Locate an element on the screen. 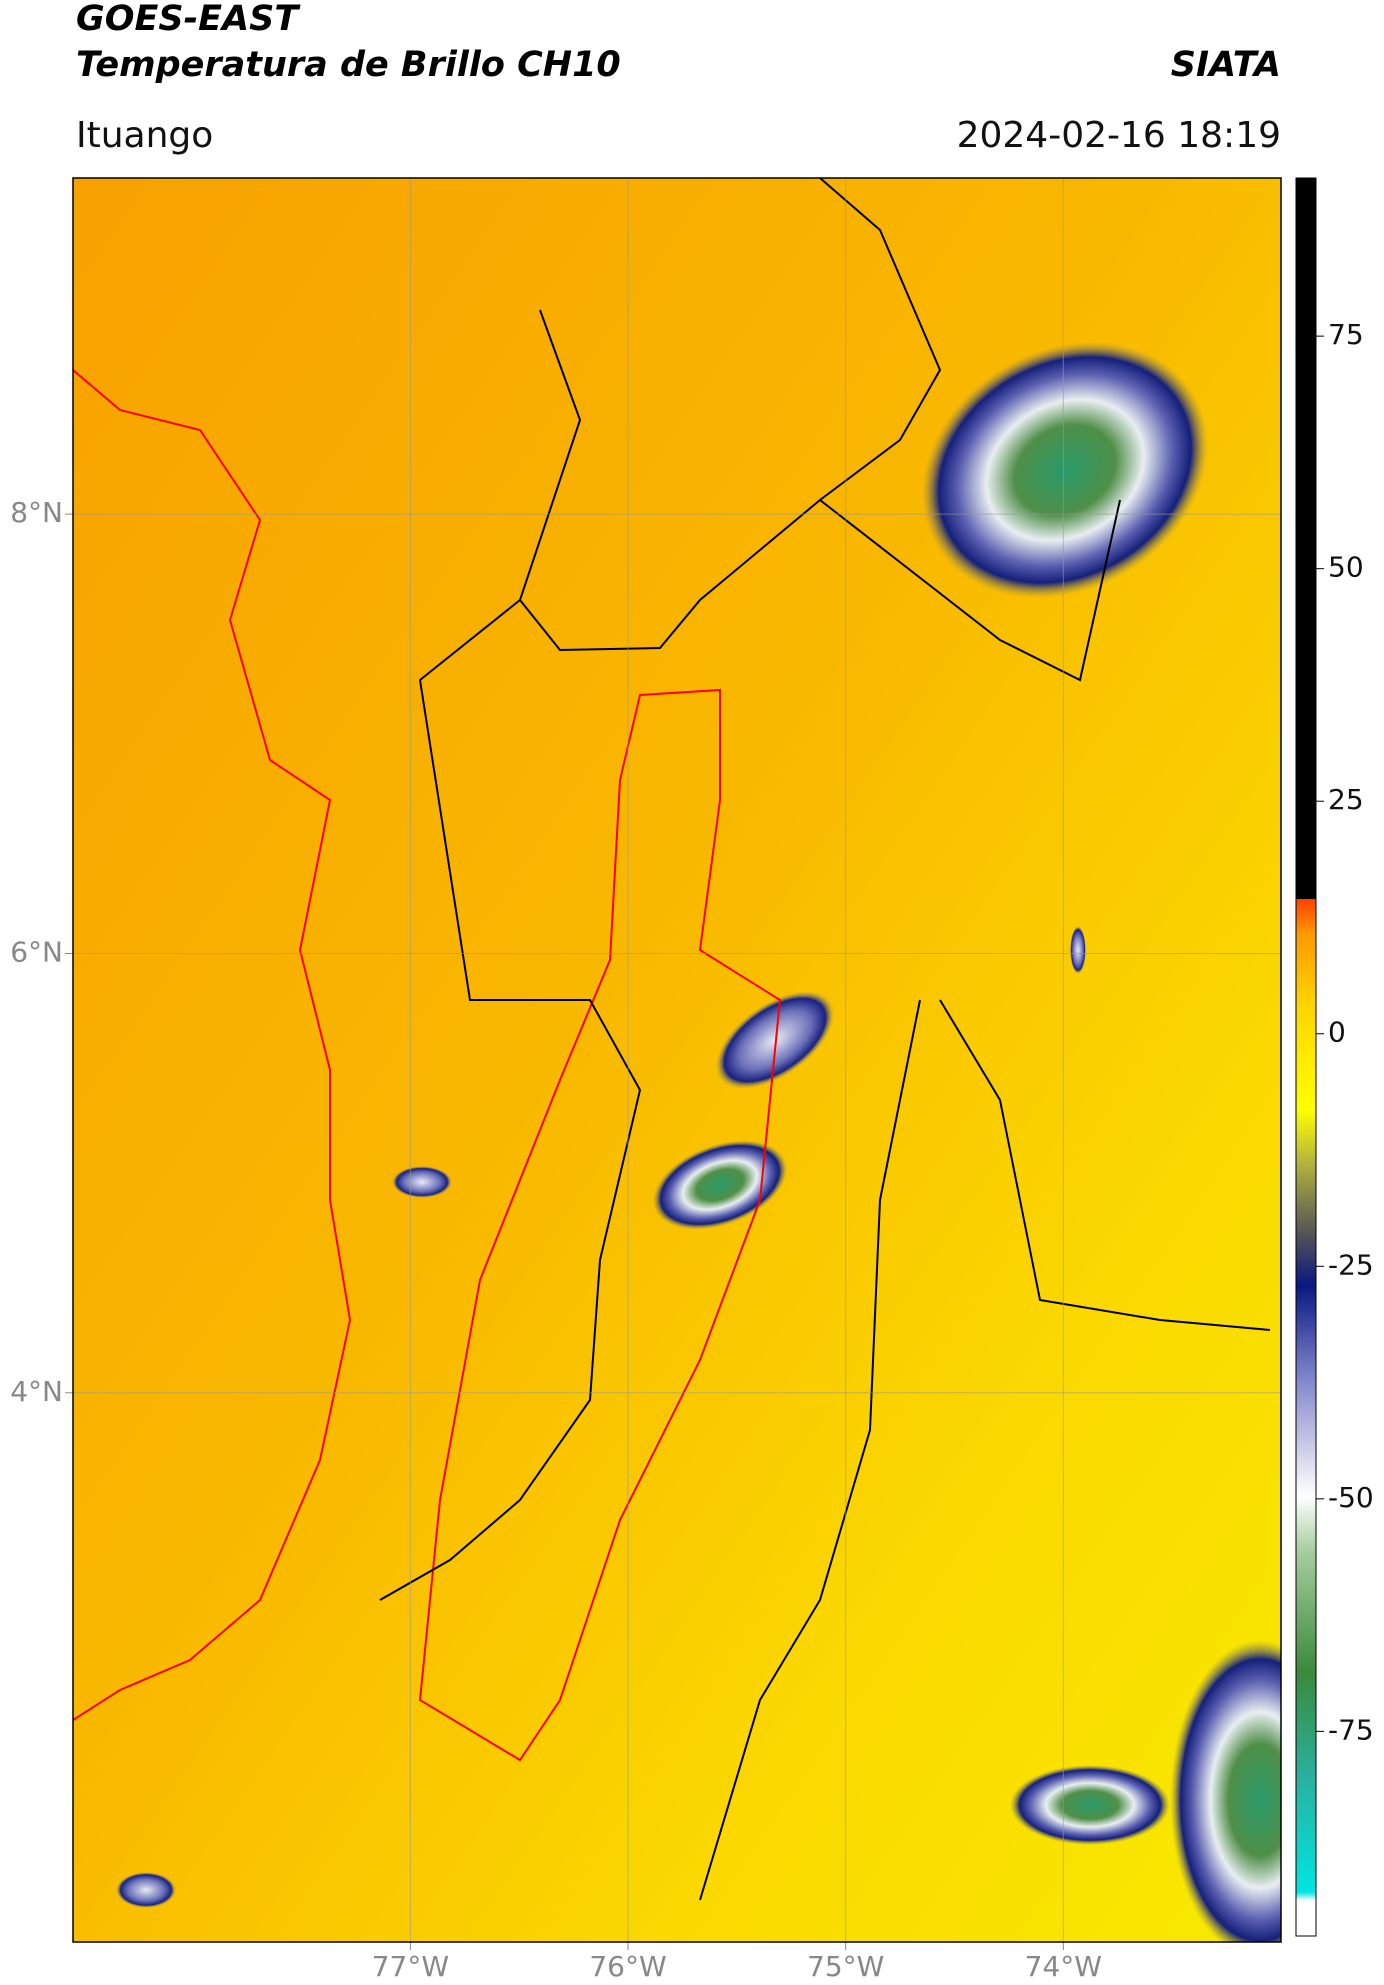 The image size is (1384, 1985). colorbar is located at coordinates (1306, 1057).